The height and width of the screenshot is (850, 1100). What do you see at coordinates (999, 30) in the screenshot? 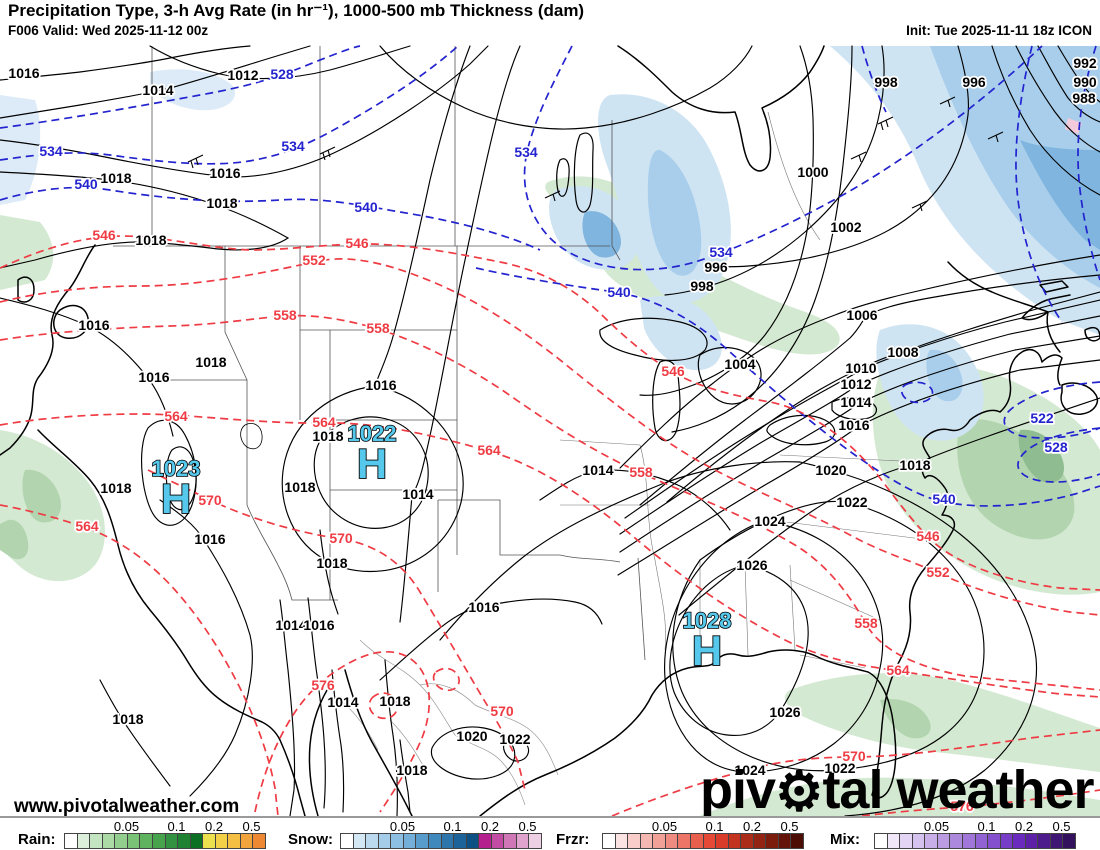
I see `init-time-text: Init: Tue 2025-11-11 18z ICON` at bounding box center [999, 30].